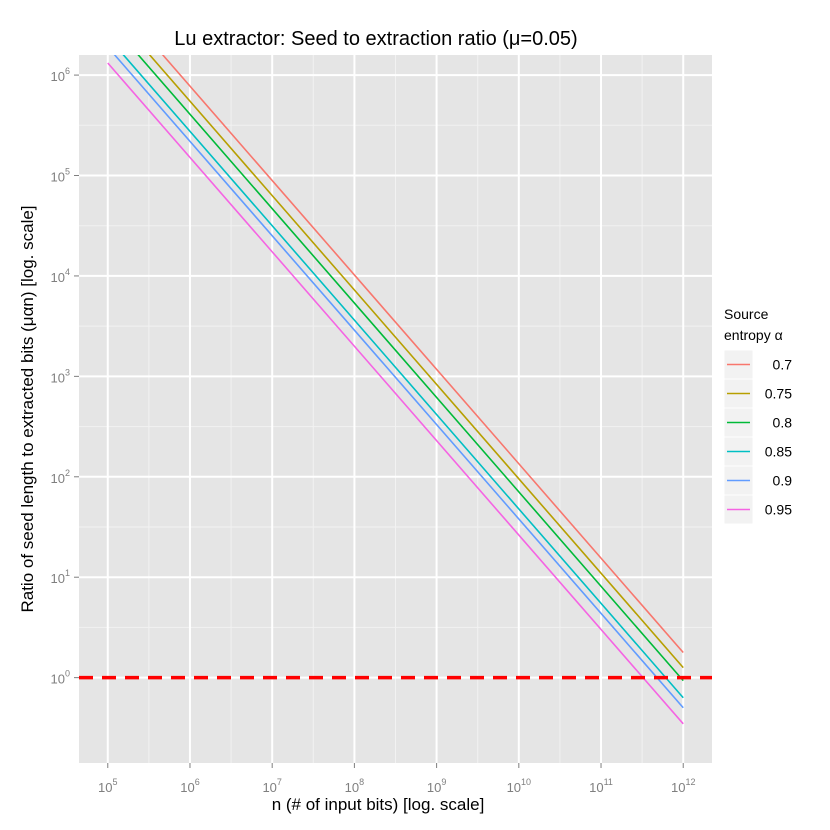  I want to click on y-tick-label: 10⁶, so click(60, 75).